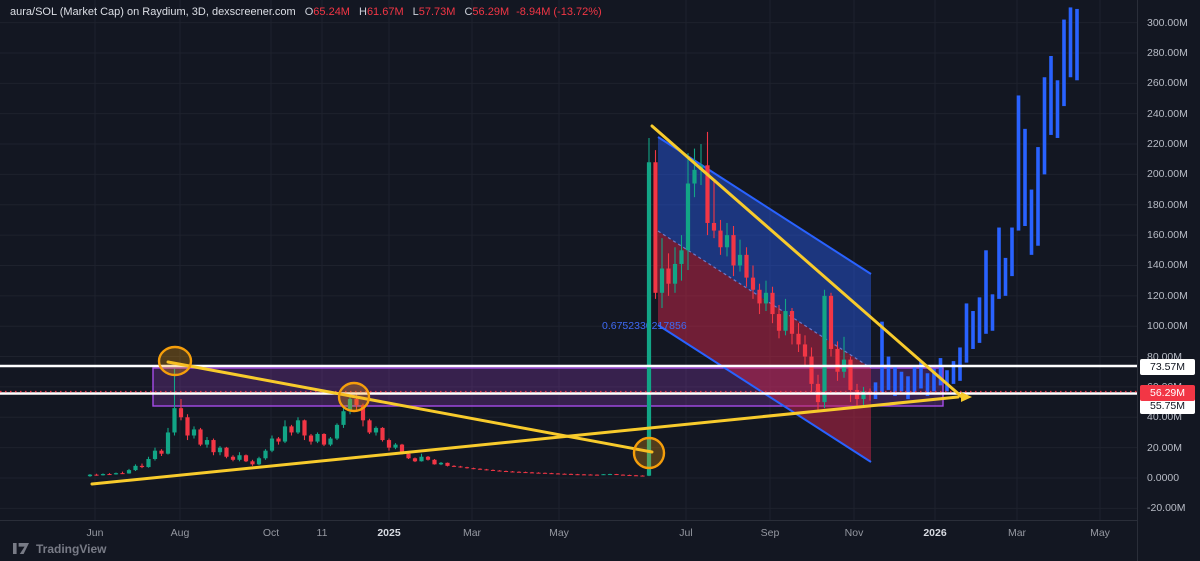 The image size is (1200, 561). What do you see at coordinates (1167, 22) in the screenshot?
I see `price-tick-label: 300.00M` at bounding box center [1167, 22].